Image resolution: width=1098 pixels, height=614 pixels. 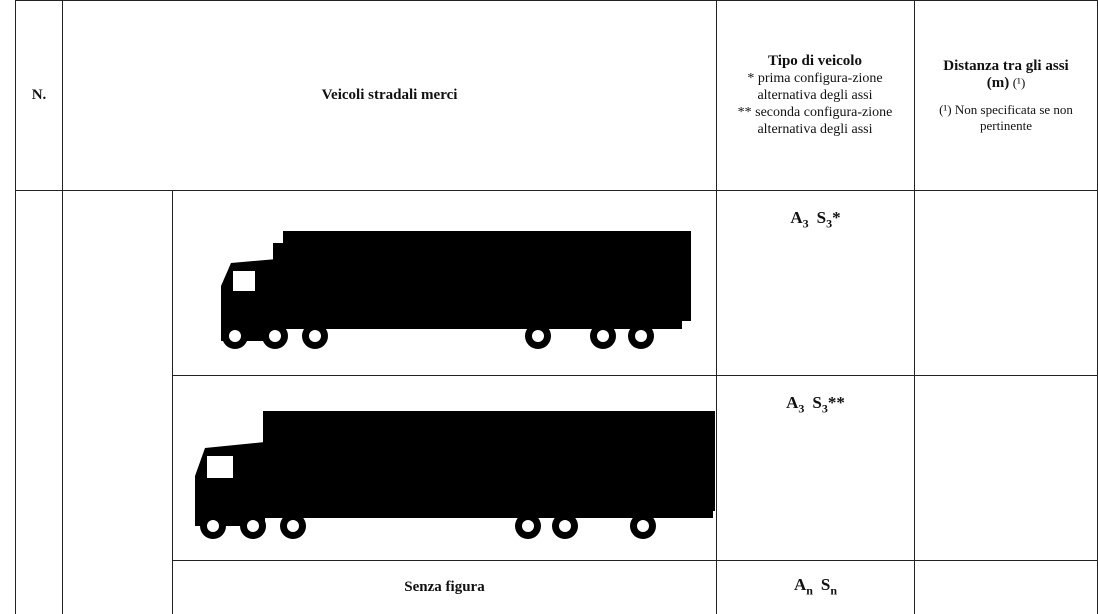 What do you see at coordinates (1006, 117) in the screenshot?
I see `header-distance-note: (¹) Non specificata se non pertinente` at bounding box center [1006, 117].